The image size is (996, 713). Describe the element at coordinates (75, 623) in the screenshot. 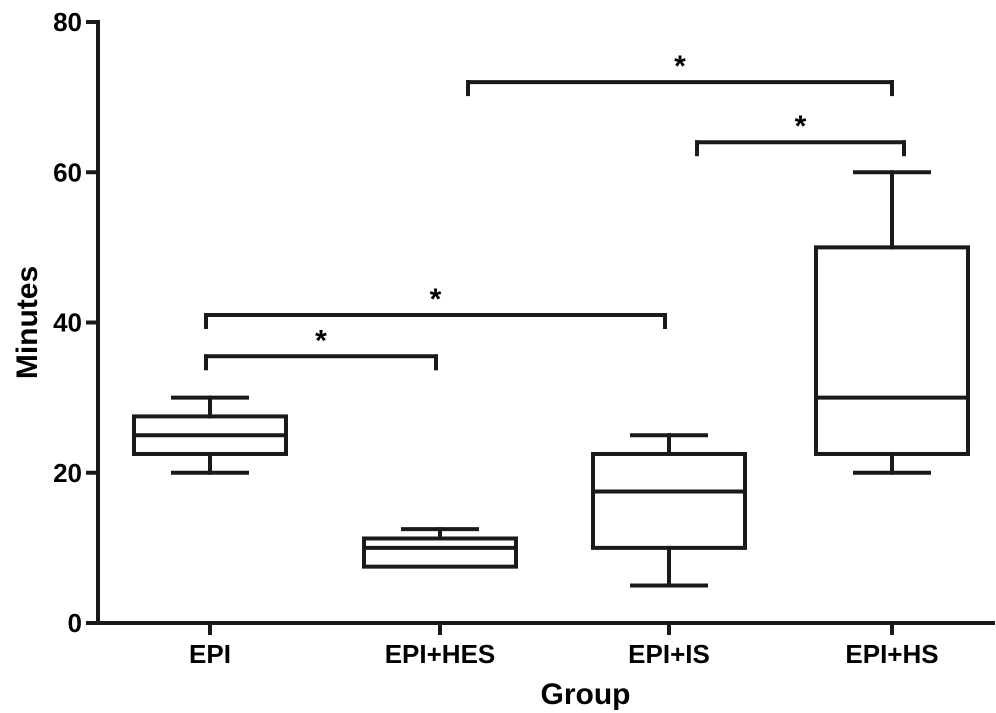

I see `y-tick-label: 0` at that location.